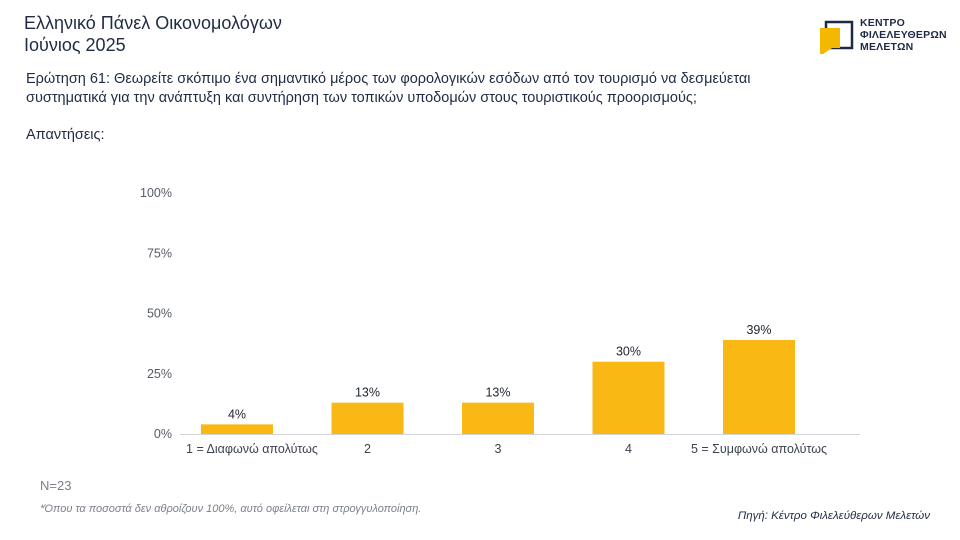  Describe the element at coordinates (759, 449) in the screenshot. I see `x-category-label: 5 = Συμφωνώ απολύτως` at that location.